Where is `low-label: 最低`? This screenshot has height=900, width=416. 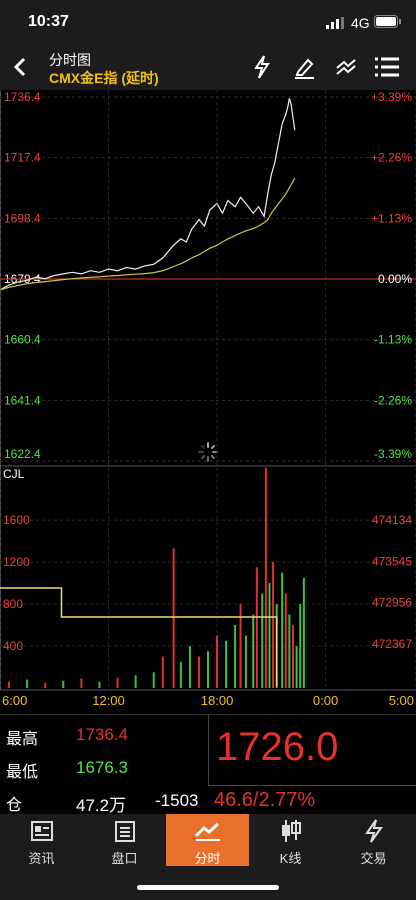
low-label: 最低 is located at coordinates (22, 772).